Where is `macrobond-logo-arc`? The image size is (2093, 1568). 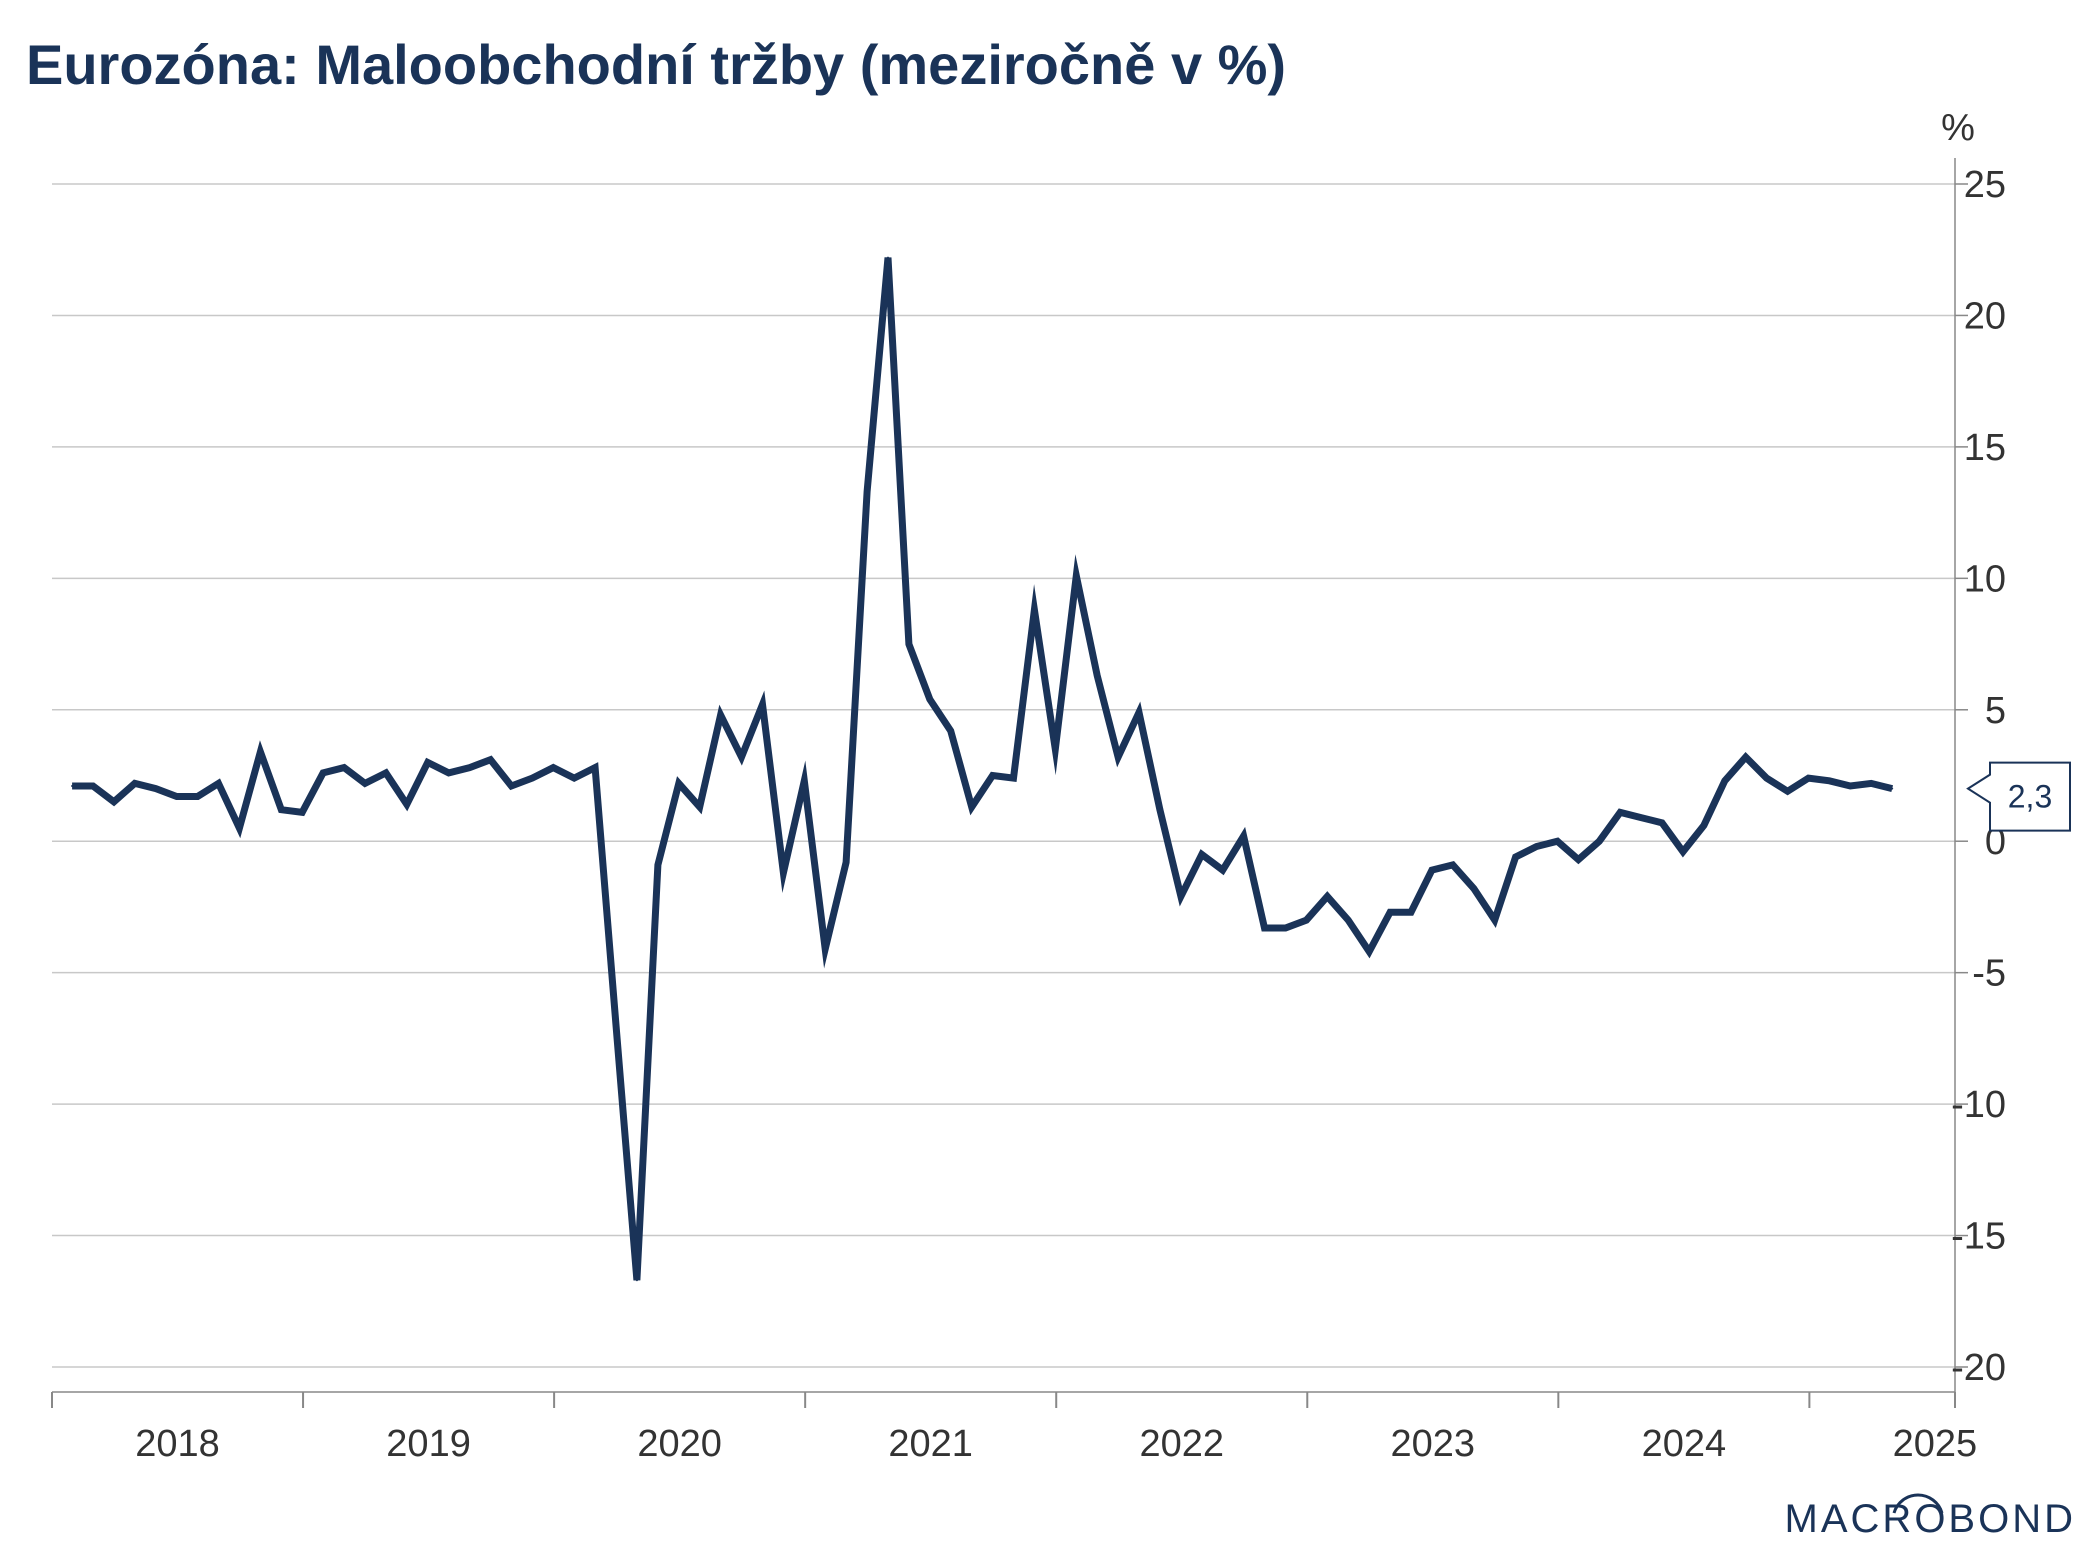 macrobond-logo-arc is located at coordinates (1918, 1503).